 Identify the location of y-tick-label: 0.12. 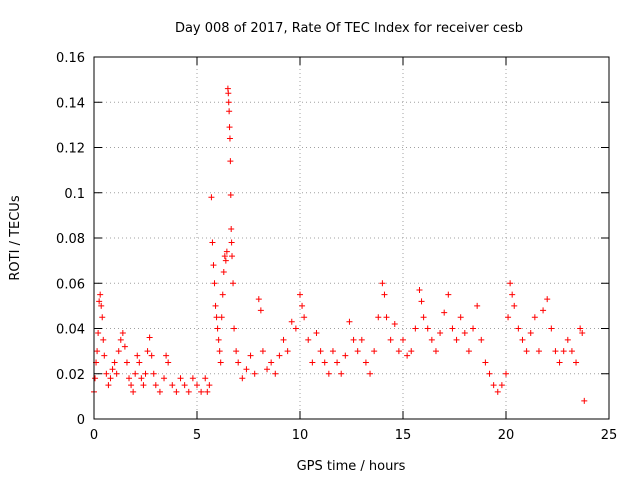
(70, 149).